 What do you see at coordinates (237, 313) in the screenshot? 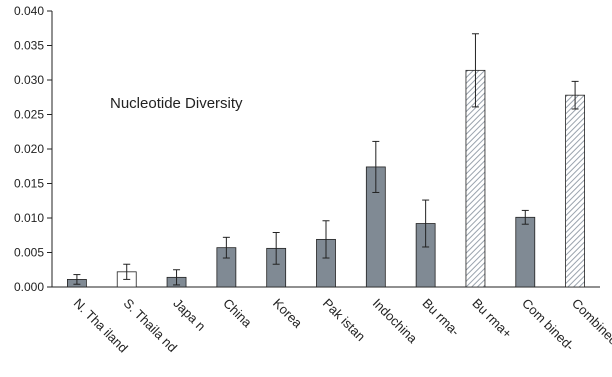
I see `x-tick-label: China` at bounding box center [237, 313].